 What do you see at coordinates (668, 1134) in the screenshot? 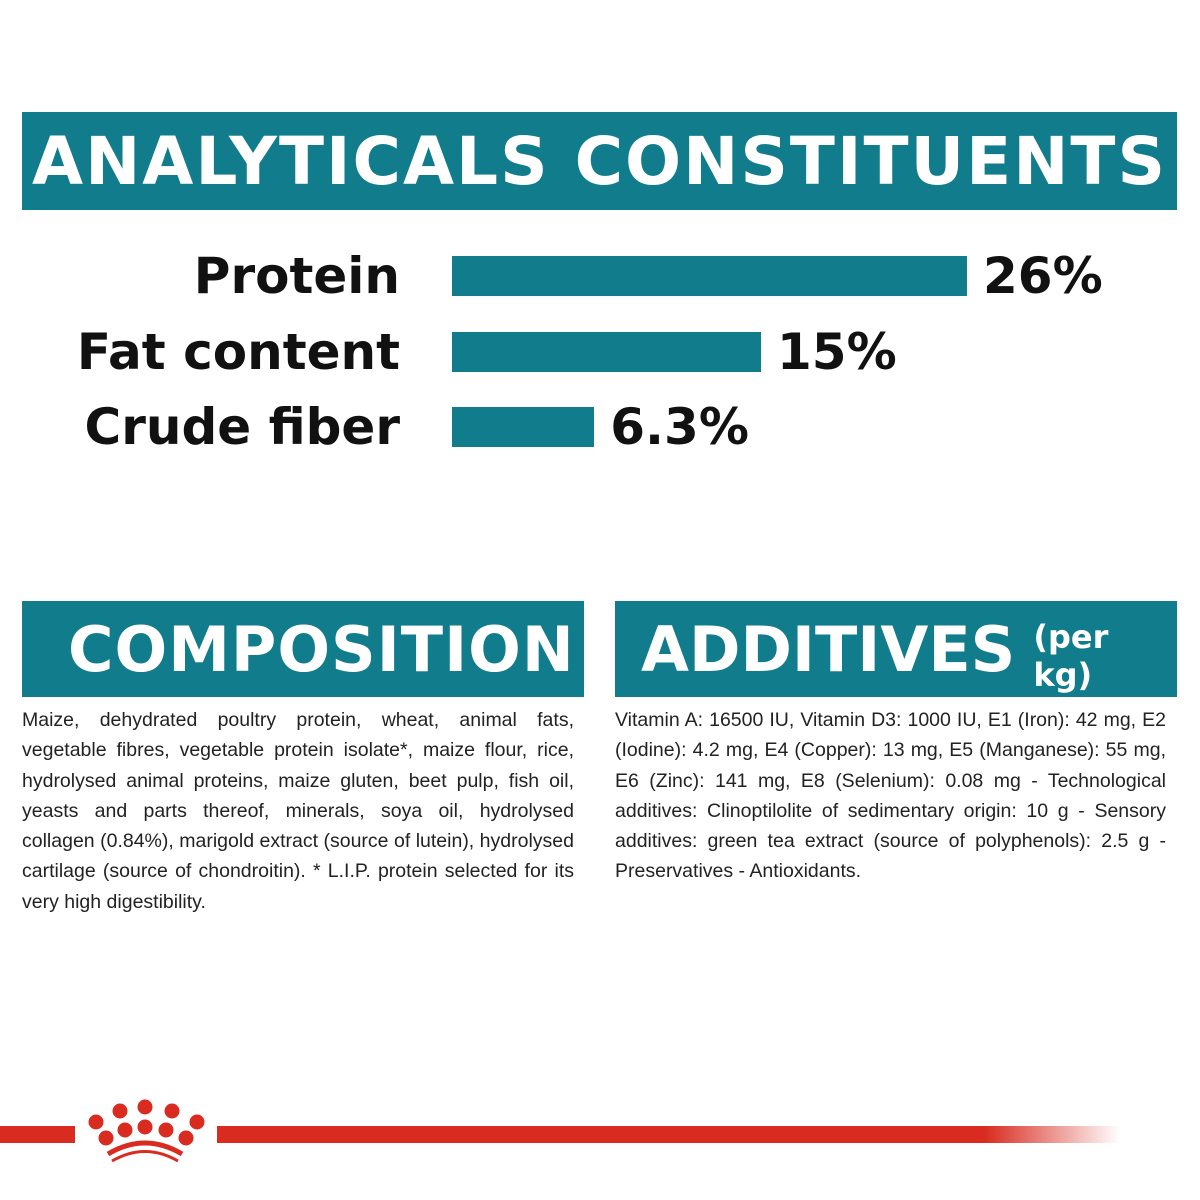
I see `red-line-right` at bounding box center [668, 1134].